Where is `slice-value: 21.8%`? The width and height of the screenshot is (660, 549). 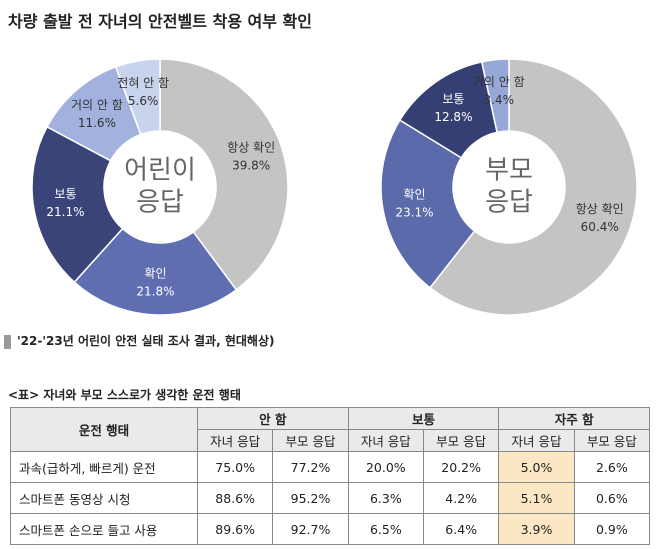
slice-value: 21.8% is located at coordinates (155, 291).